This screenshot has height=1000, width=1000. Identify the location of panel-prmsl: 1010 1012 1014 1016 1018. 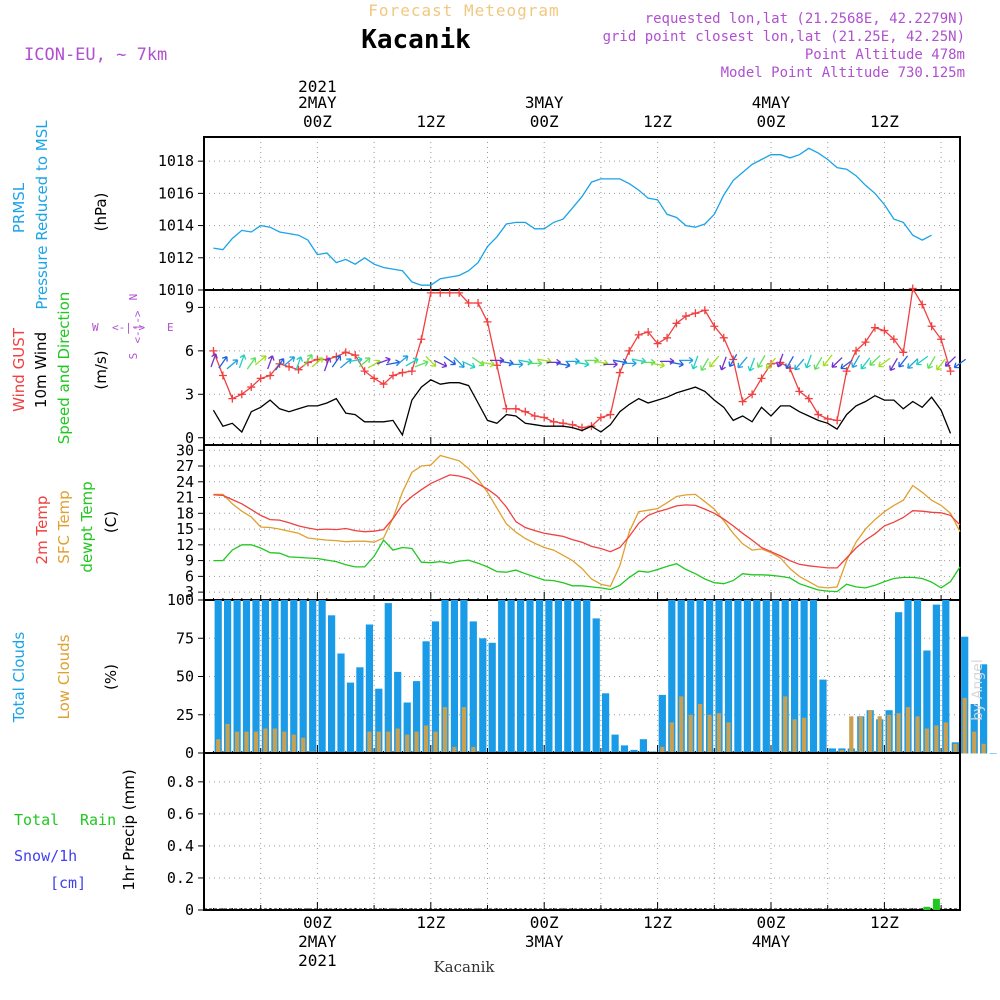
(559, 217).